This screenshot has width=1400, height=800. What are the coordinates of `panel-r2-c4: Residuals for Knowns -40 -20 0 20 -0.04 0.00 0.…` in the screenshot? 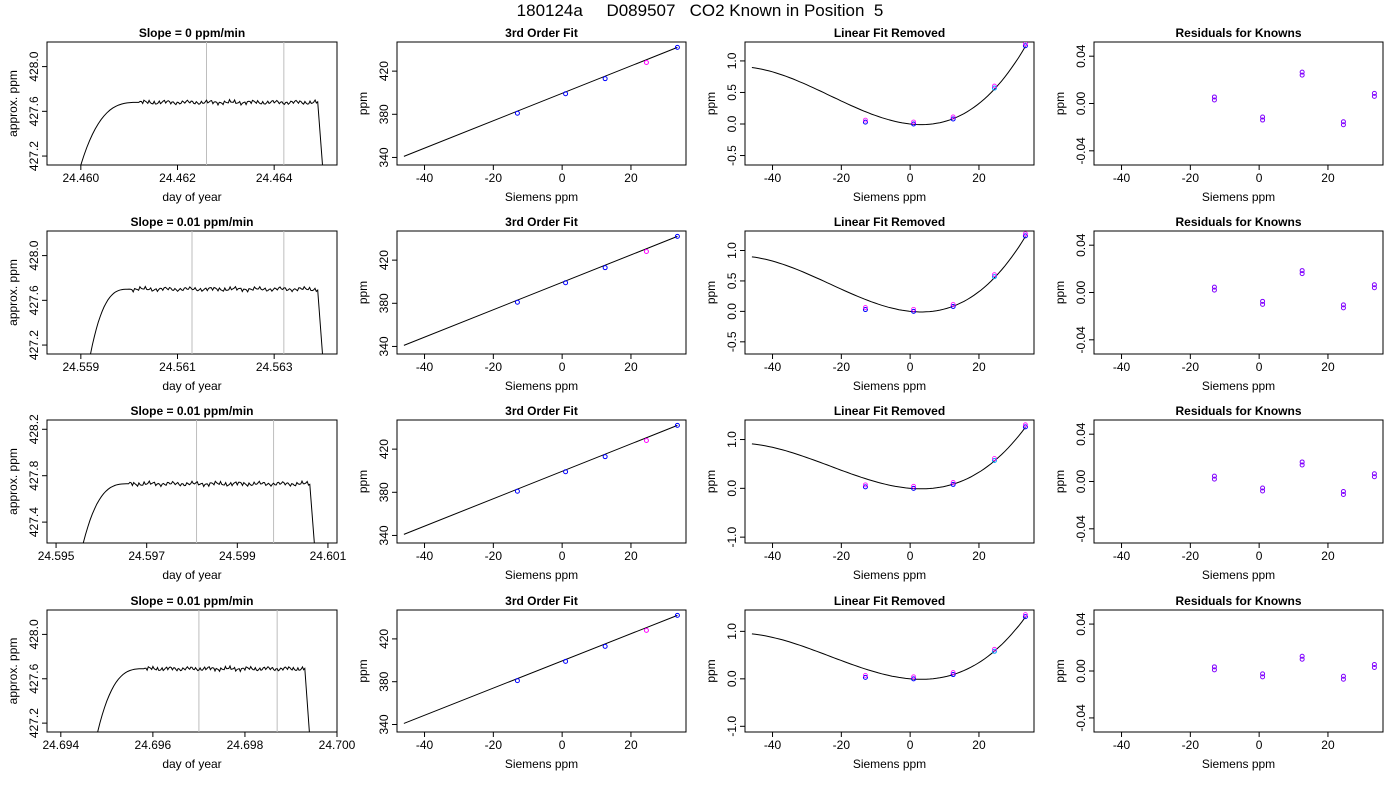 It's located at (1218, 304).